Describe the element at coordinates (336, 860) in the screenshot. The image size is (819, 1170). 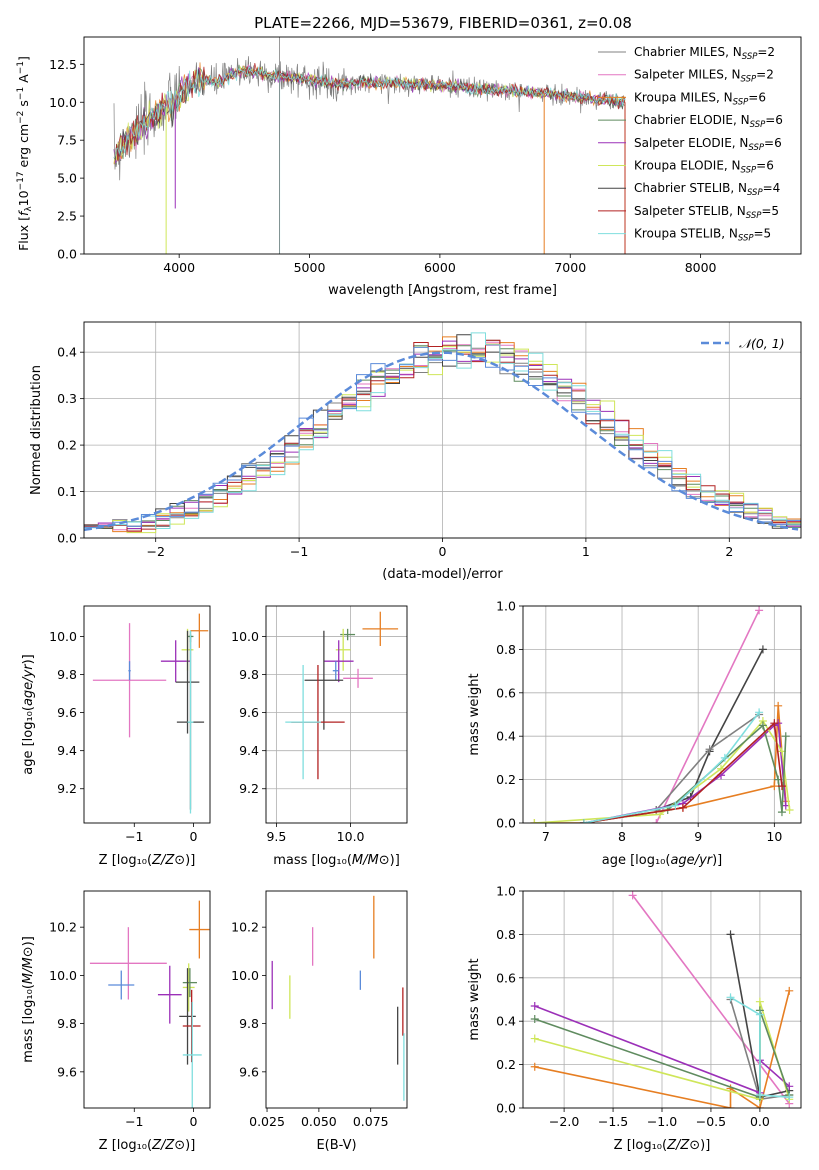
I see `x-axis-label: mass [log₁₀(M/M⊙)]` at that location.